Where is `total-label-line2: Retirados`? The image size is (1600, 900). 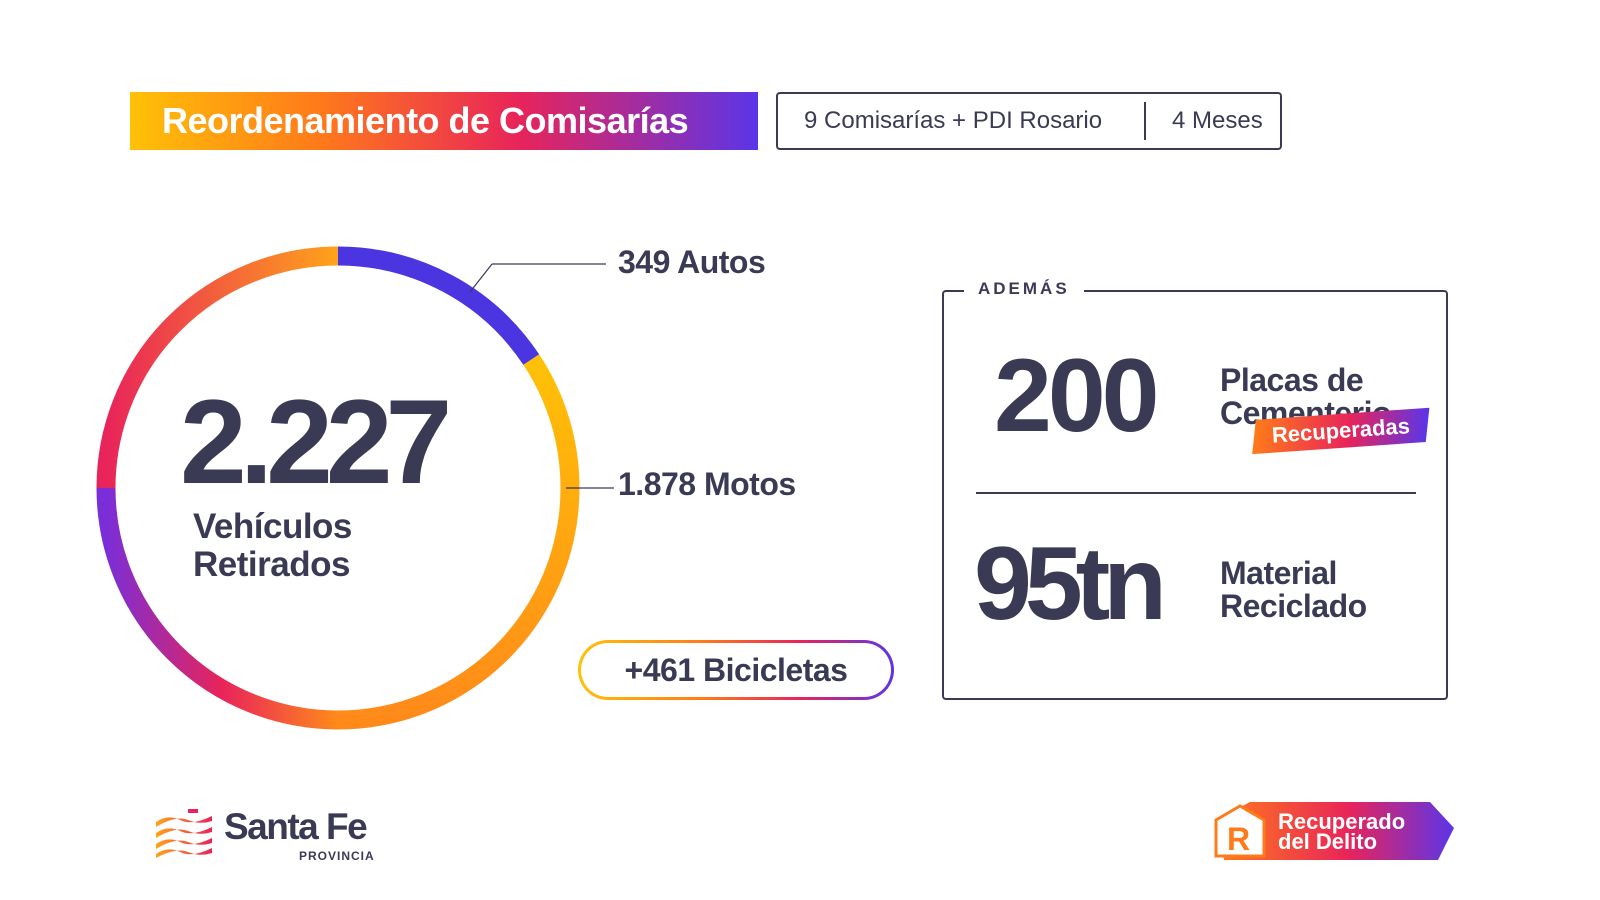
total-label-line2: Retirados is located at coordinates (271, 564).